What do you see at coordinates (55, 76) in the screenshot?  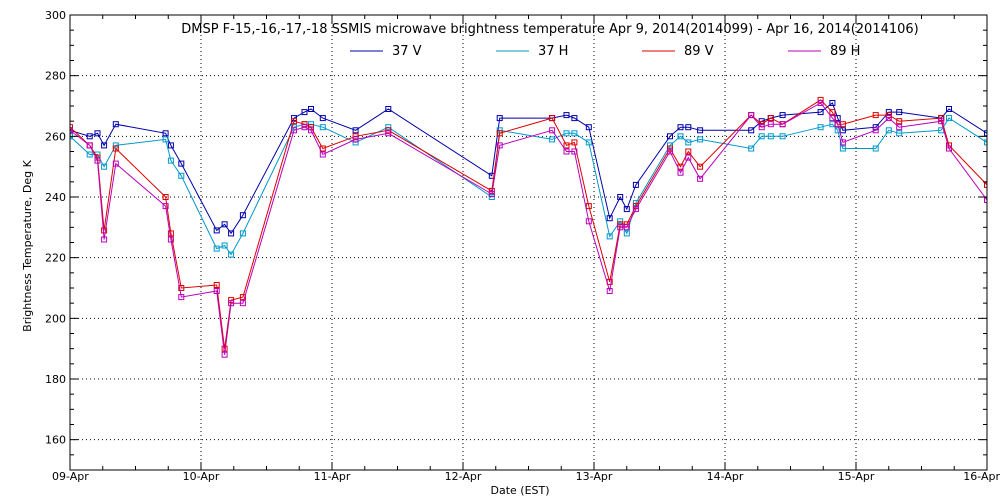 I see `y-tick-label: 280` at bounding box center [55, 76].